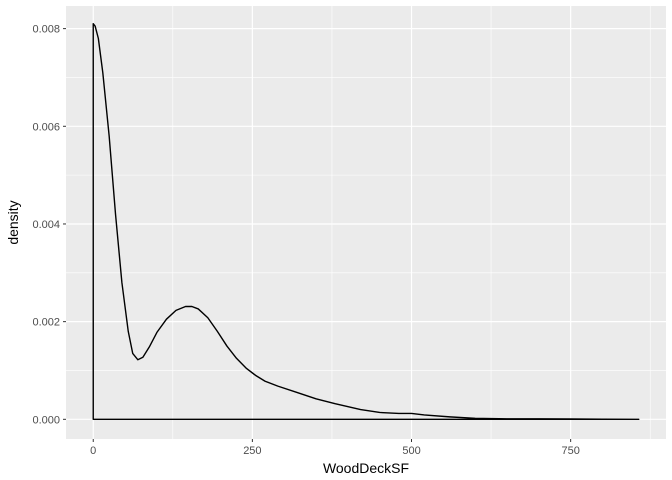 Image resolution: width=672 pixels, height=480 pixels. Describe the element at coordinates (570, 451) in the screenshot. I see `x-tick-label: 750` at that location.